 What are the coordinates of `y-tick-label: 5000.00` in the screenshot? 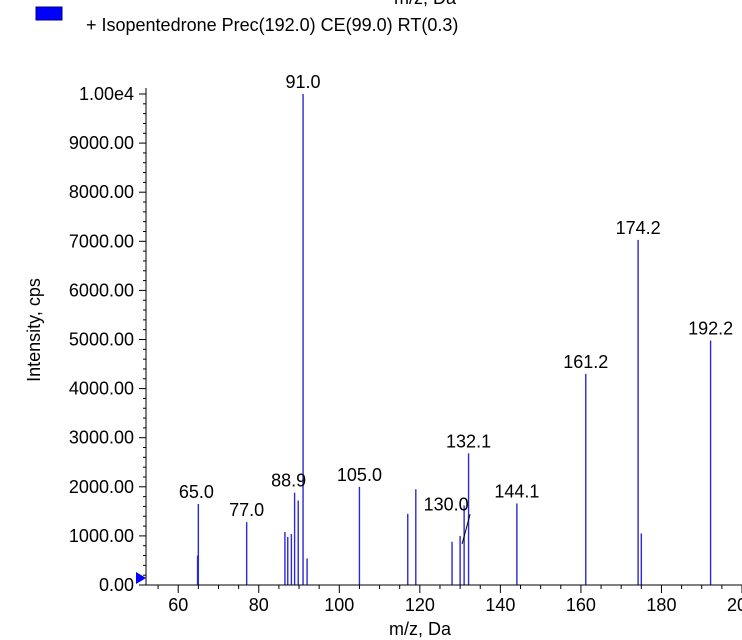 It's located at (101, 340).